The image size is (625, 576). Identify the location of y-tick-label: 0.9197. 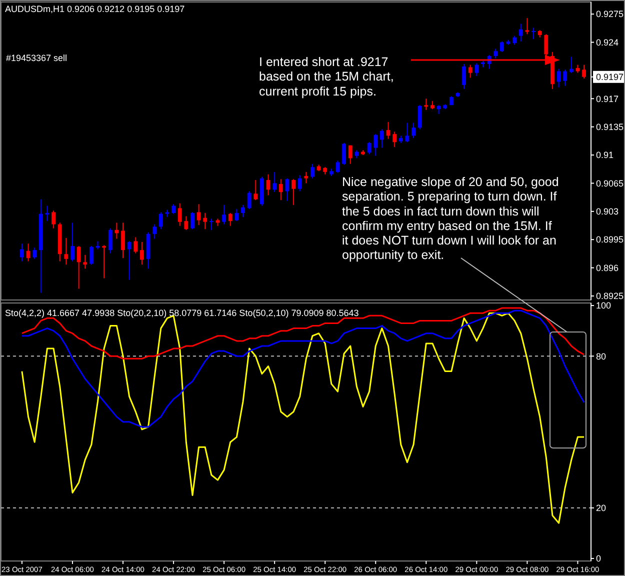
(610, 77).